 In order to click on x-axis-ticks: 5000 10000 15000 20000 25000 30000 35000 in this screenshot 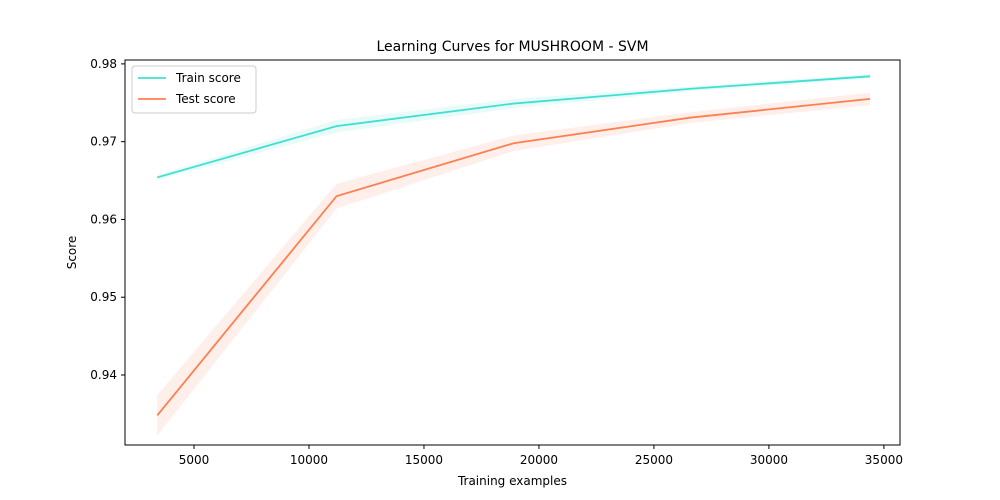, I will do `click(541, 456)`.